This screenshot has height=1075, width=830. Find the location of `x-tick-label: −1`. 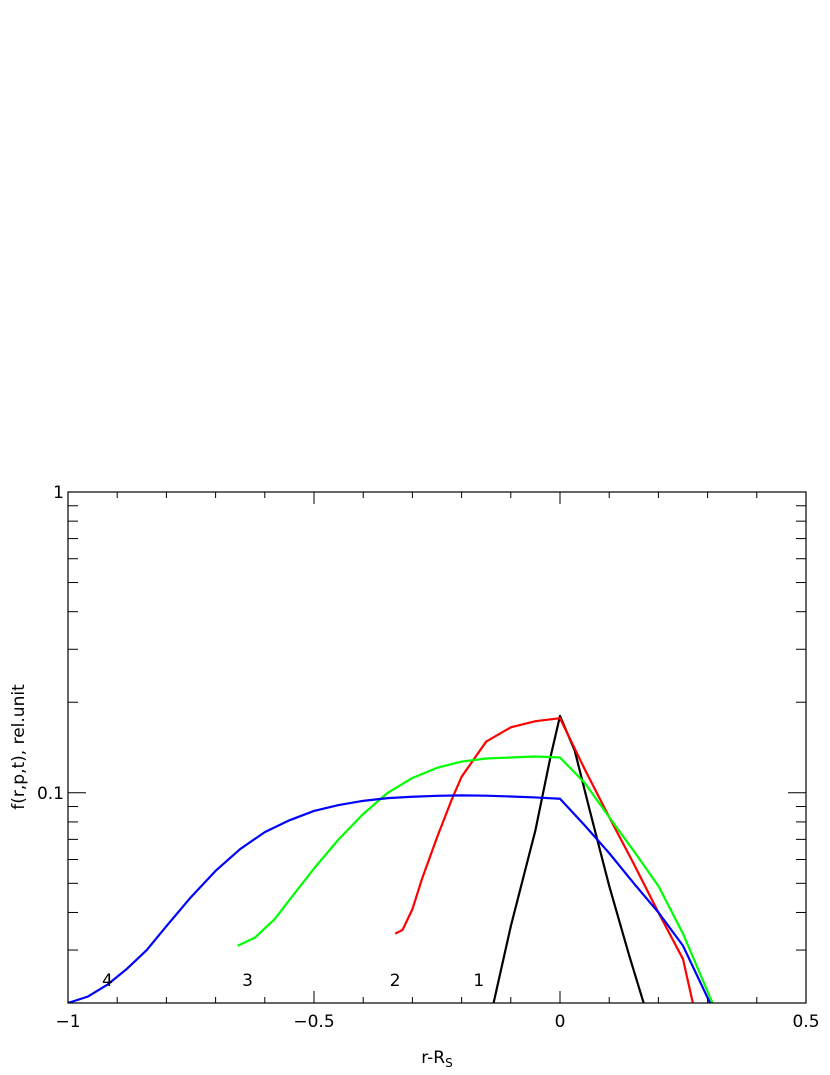

x-tick-label: −1 is located at coordinates (67, 1022).